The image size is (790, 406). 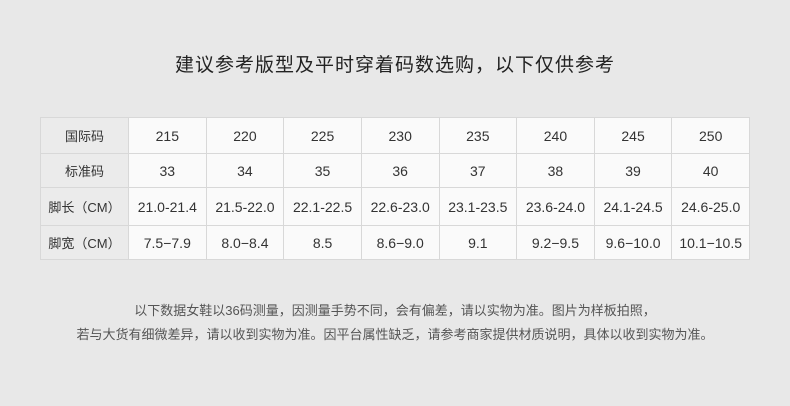 I want to click on table-cell: 10.1−10.5, so click(x=710, y=242).